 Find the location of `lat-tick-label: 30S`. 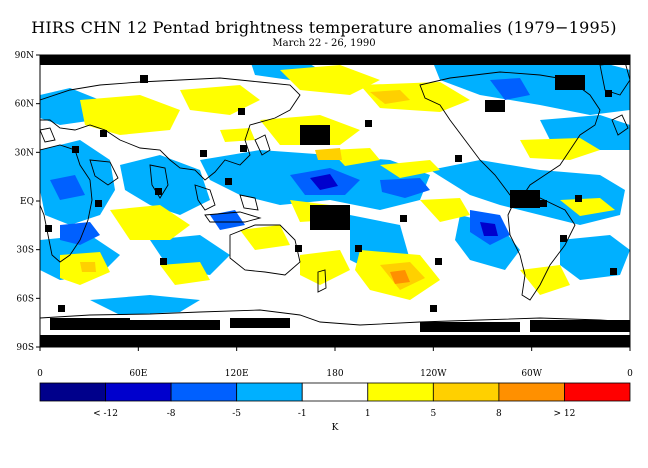

lat-tick-label: 30S is located at coordinates (25, 251).